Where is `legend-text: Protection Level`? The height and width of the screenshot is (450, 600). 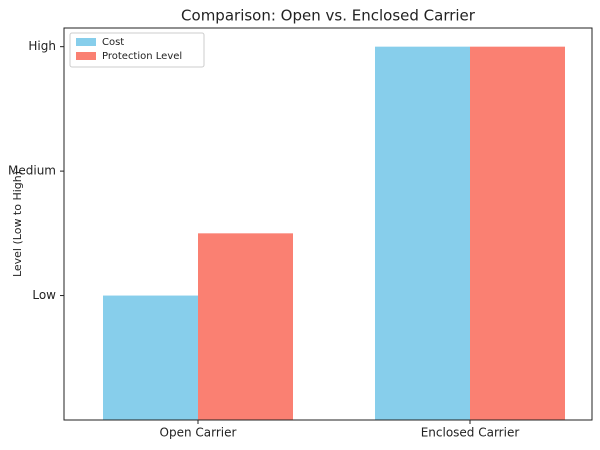 legend-text: Protection Level is located at coordinates (142, 56).